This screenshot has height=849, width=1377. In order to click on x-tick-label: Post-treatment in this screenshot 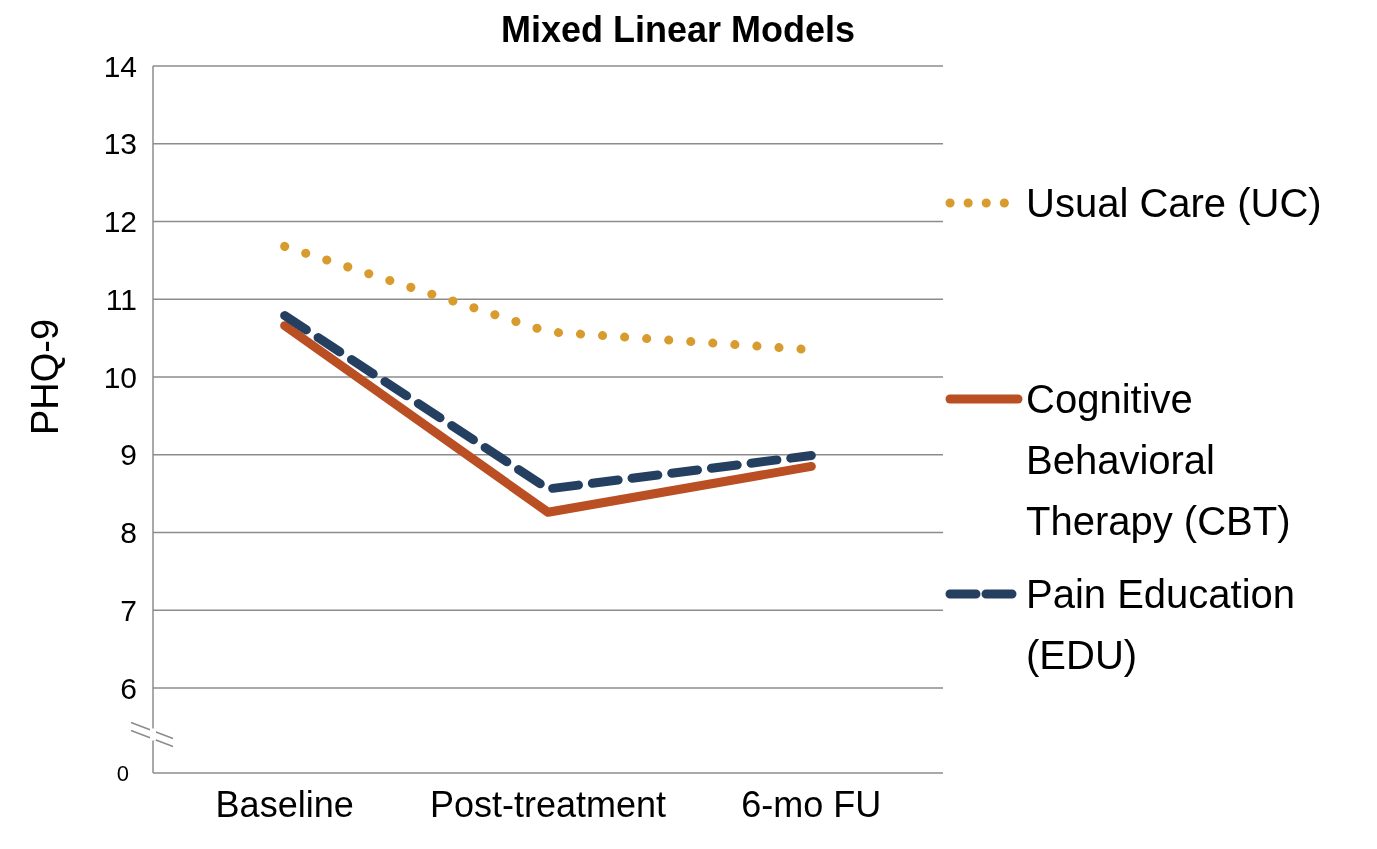, I will do `click(548, 804)`.